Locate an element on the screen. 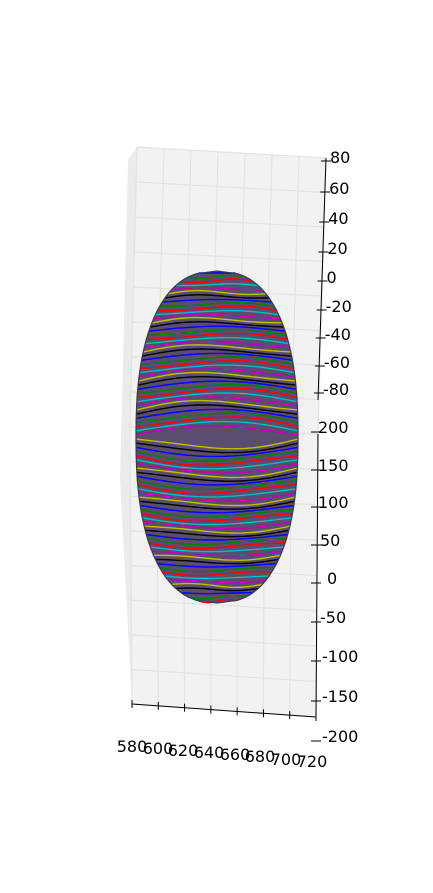  y-tick-label: 100 is located at coordinates (333, 502).